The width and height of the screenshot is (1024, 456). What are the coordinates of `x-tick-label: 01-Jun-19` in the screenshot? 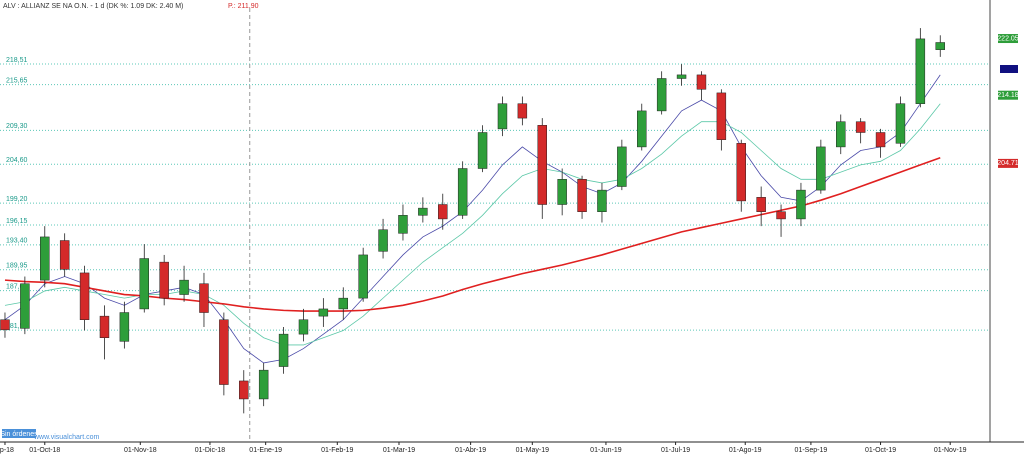 It's located at (606, 450).